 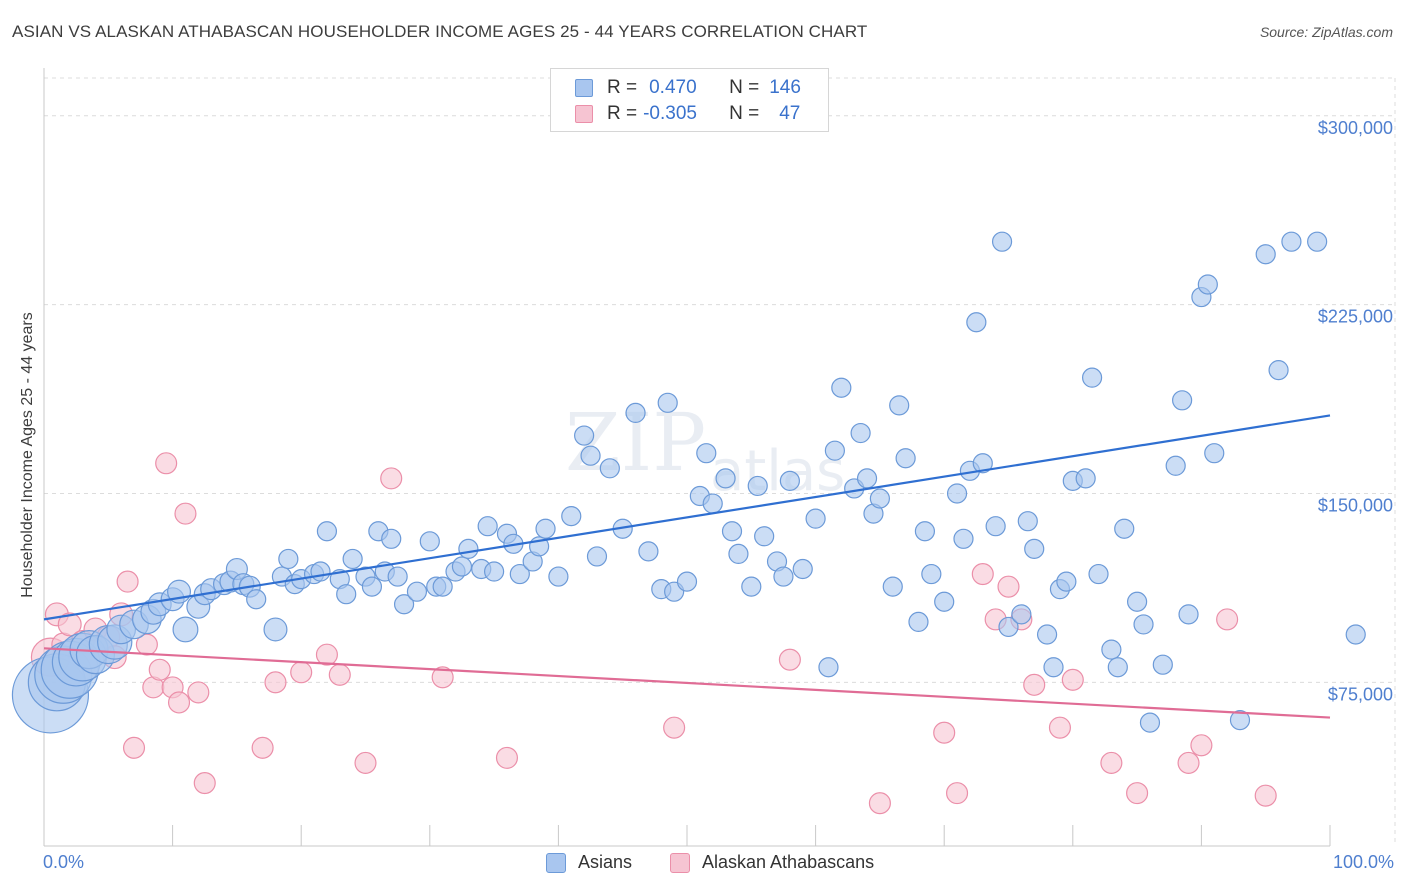 I want to click on series-swatch-asians, so click(x=556, y=862).